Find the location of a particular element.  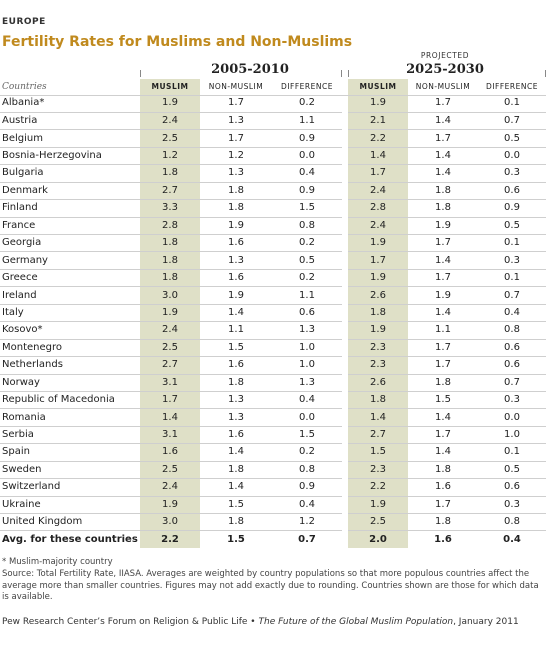

table-row: Bosnia-Herzegovina 1.2 1.2 0.0 1.4 1.4 0.0 is located at coordinates (273, 156).